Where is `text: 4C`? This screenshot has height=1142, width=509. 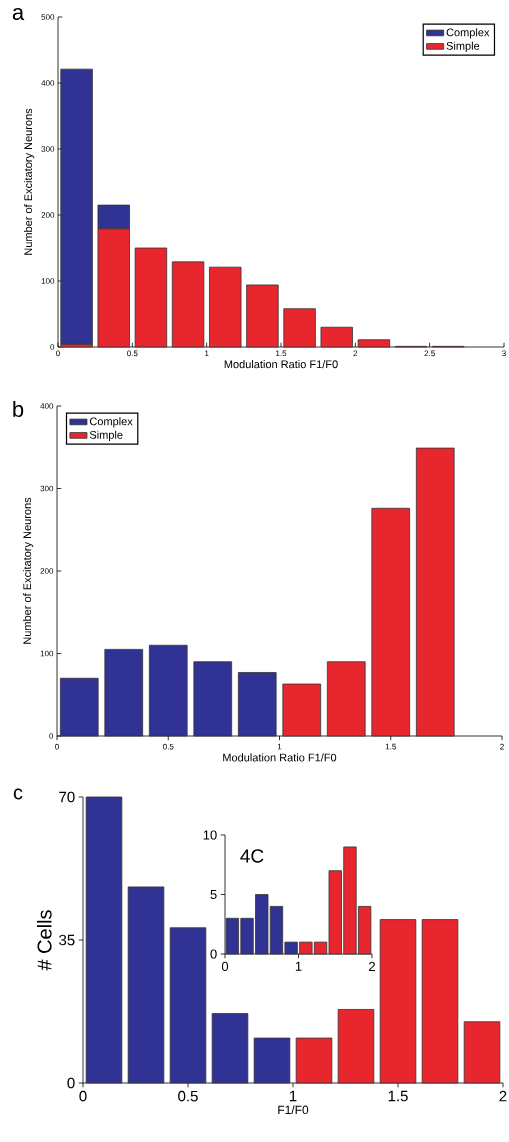
text: 4C is located at coordinates (252, 856).